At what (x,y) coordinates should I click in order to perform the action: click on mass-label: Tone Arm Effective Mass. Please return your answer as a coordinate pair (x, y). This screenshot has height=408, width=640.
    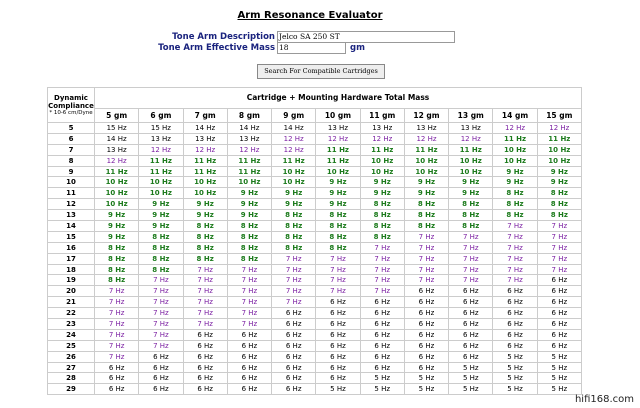
    Looking at the image, I should click on (216, 48).